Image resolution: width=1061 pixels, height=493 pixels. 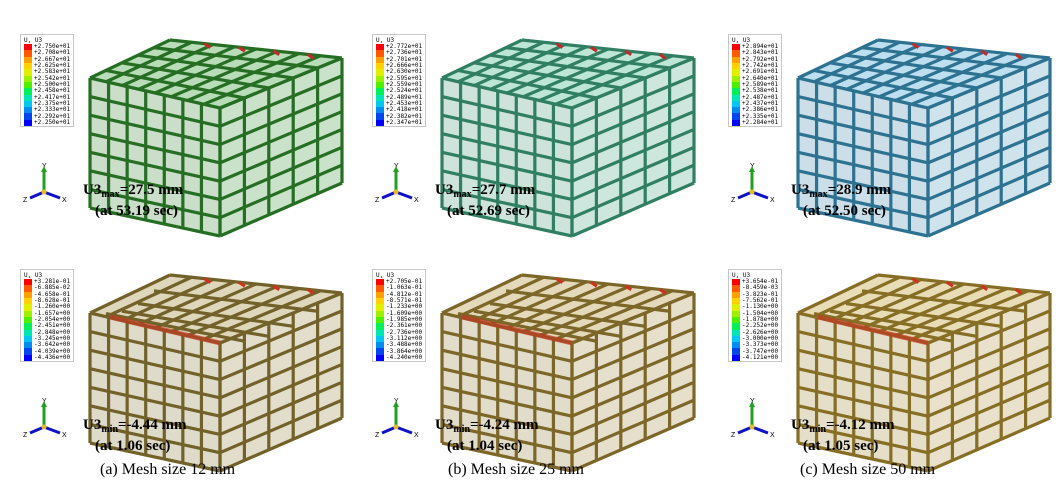 I want to click on legend-value: +2.375e+01, so click(x=52, y=103).